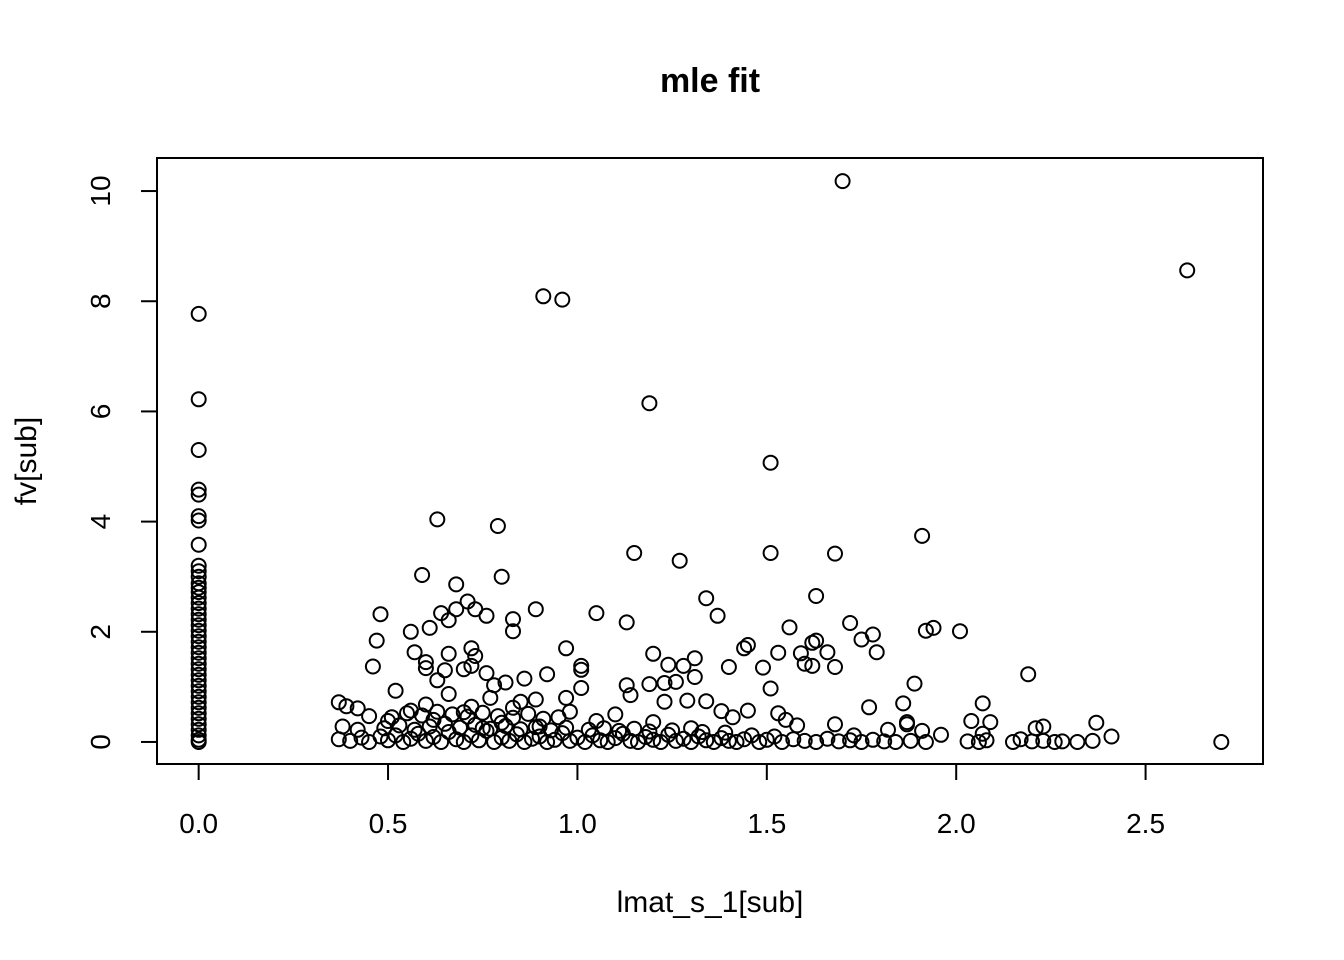 This screenshot has width=1344, height=960. What do you see at coordinates (710, 902) in the screenshot?
I see `x-axis-label: lmat_s_1[sub]` at bounding box center [710, 902].